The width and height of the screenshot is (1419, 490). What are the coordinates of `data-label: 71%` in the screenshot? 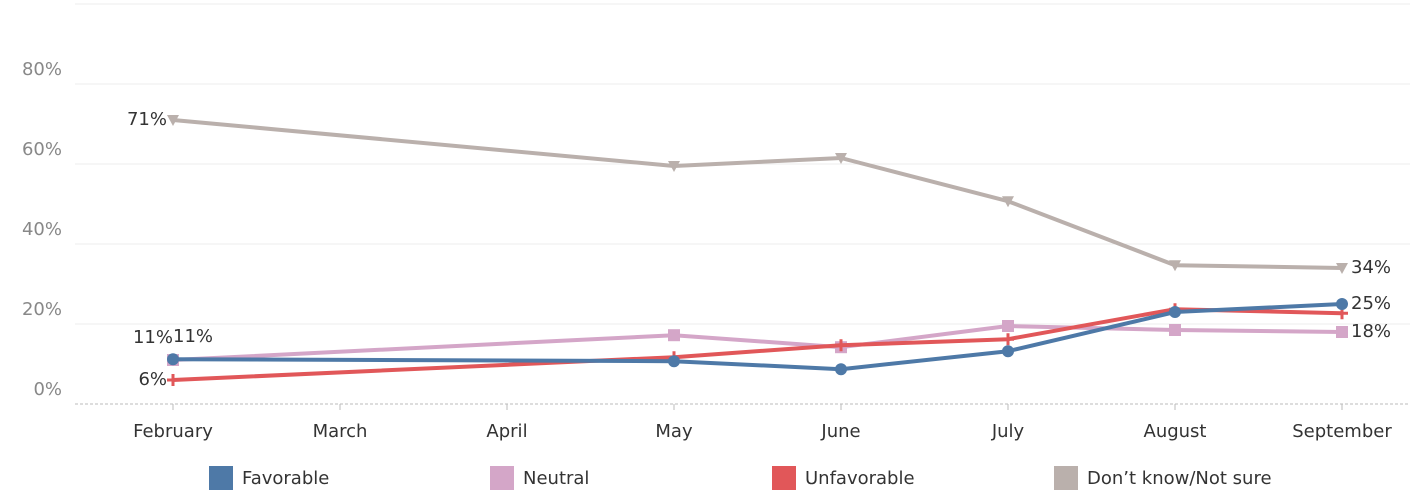 It's located at (147, 119).